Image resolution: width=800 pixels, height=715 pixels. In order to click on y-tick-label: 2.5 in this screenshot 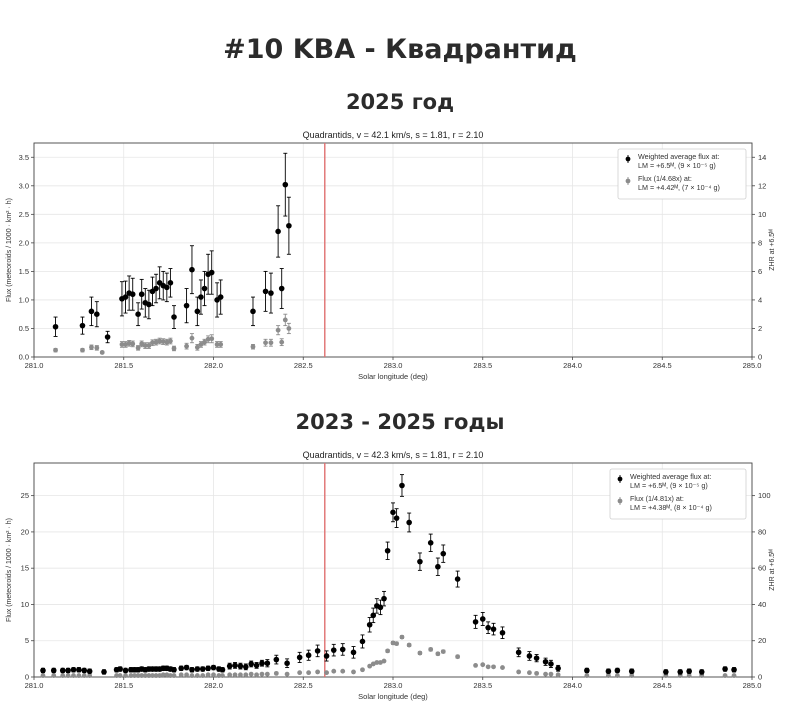, I will do `click(24, 214)`.